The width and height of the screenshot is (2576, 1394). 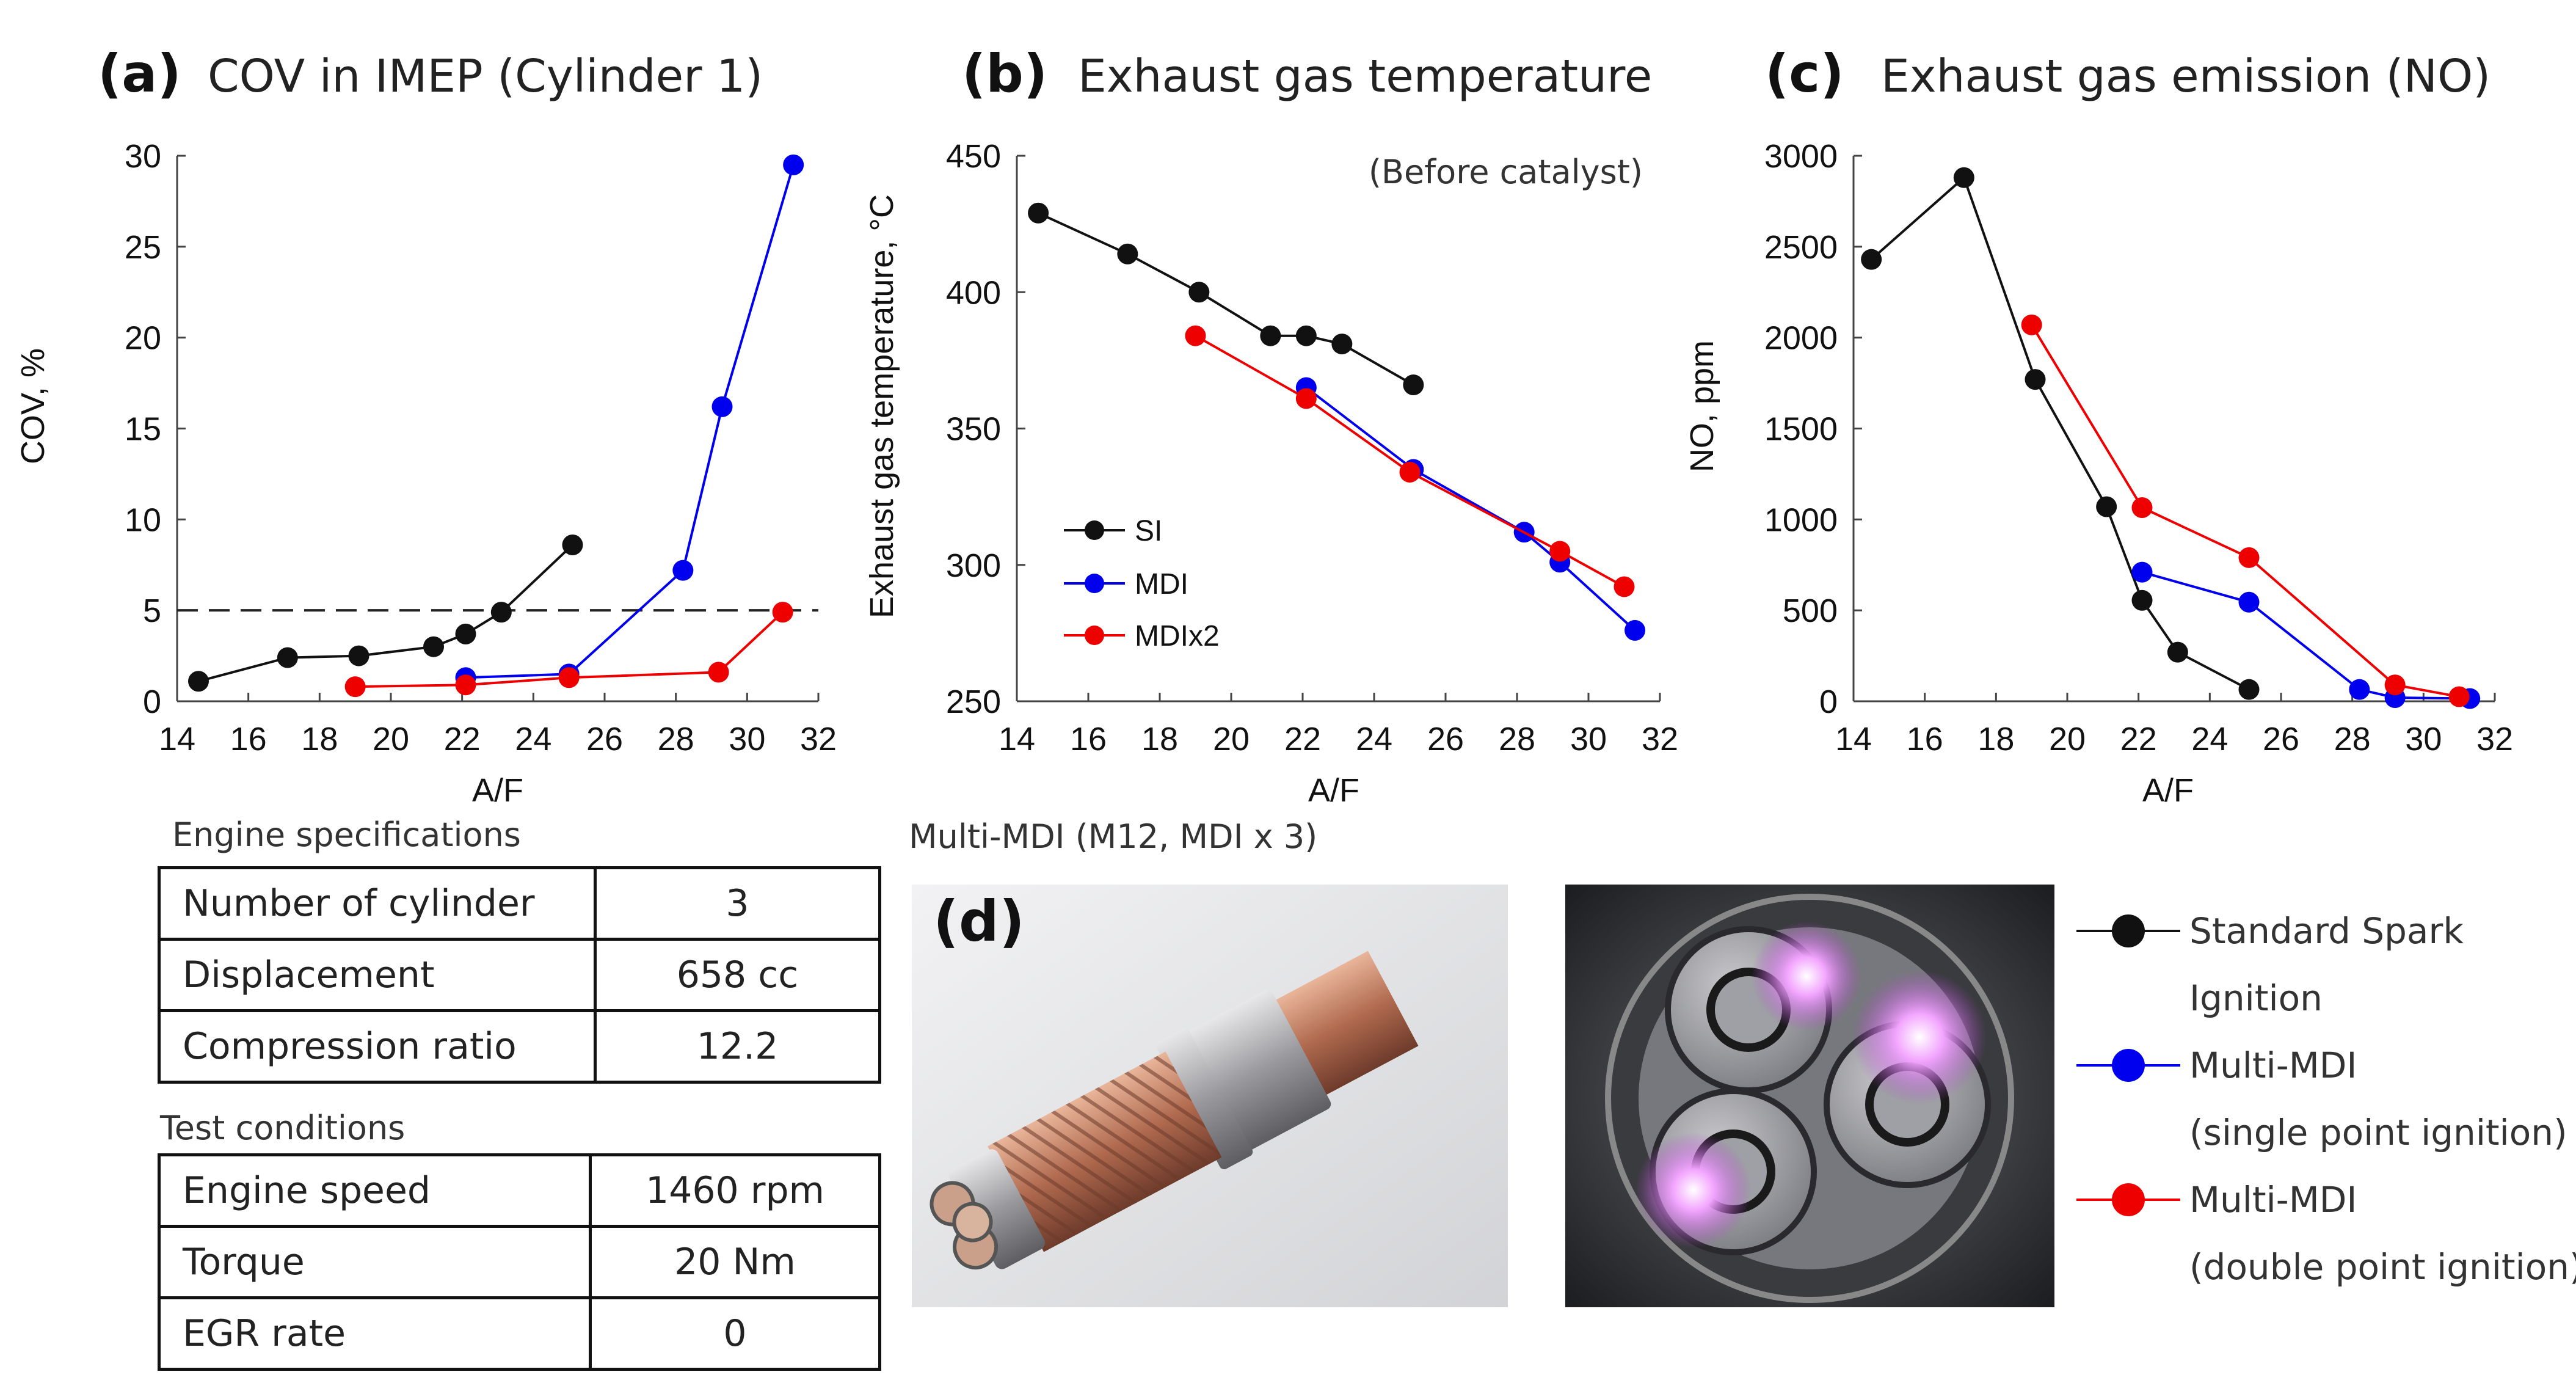 What do you see at coordinates (2185, 76) in the screenshot?
I see `panel-c-title: Exhaust gas emission (NO)` at bounding box center [2185, 76].